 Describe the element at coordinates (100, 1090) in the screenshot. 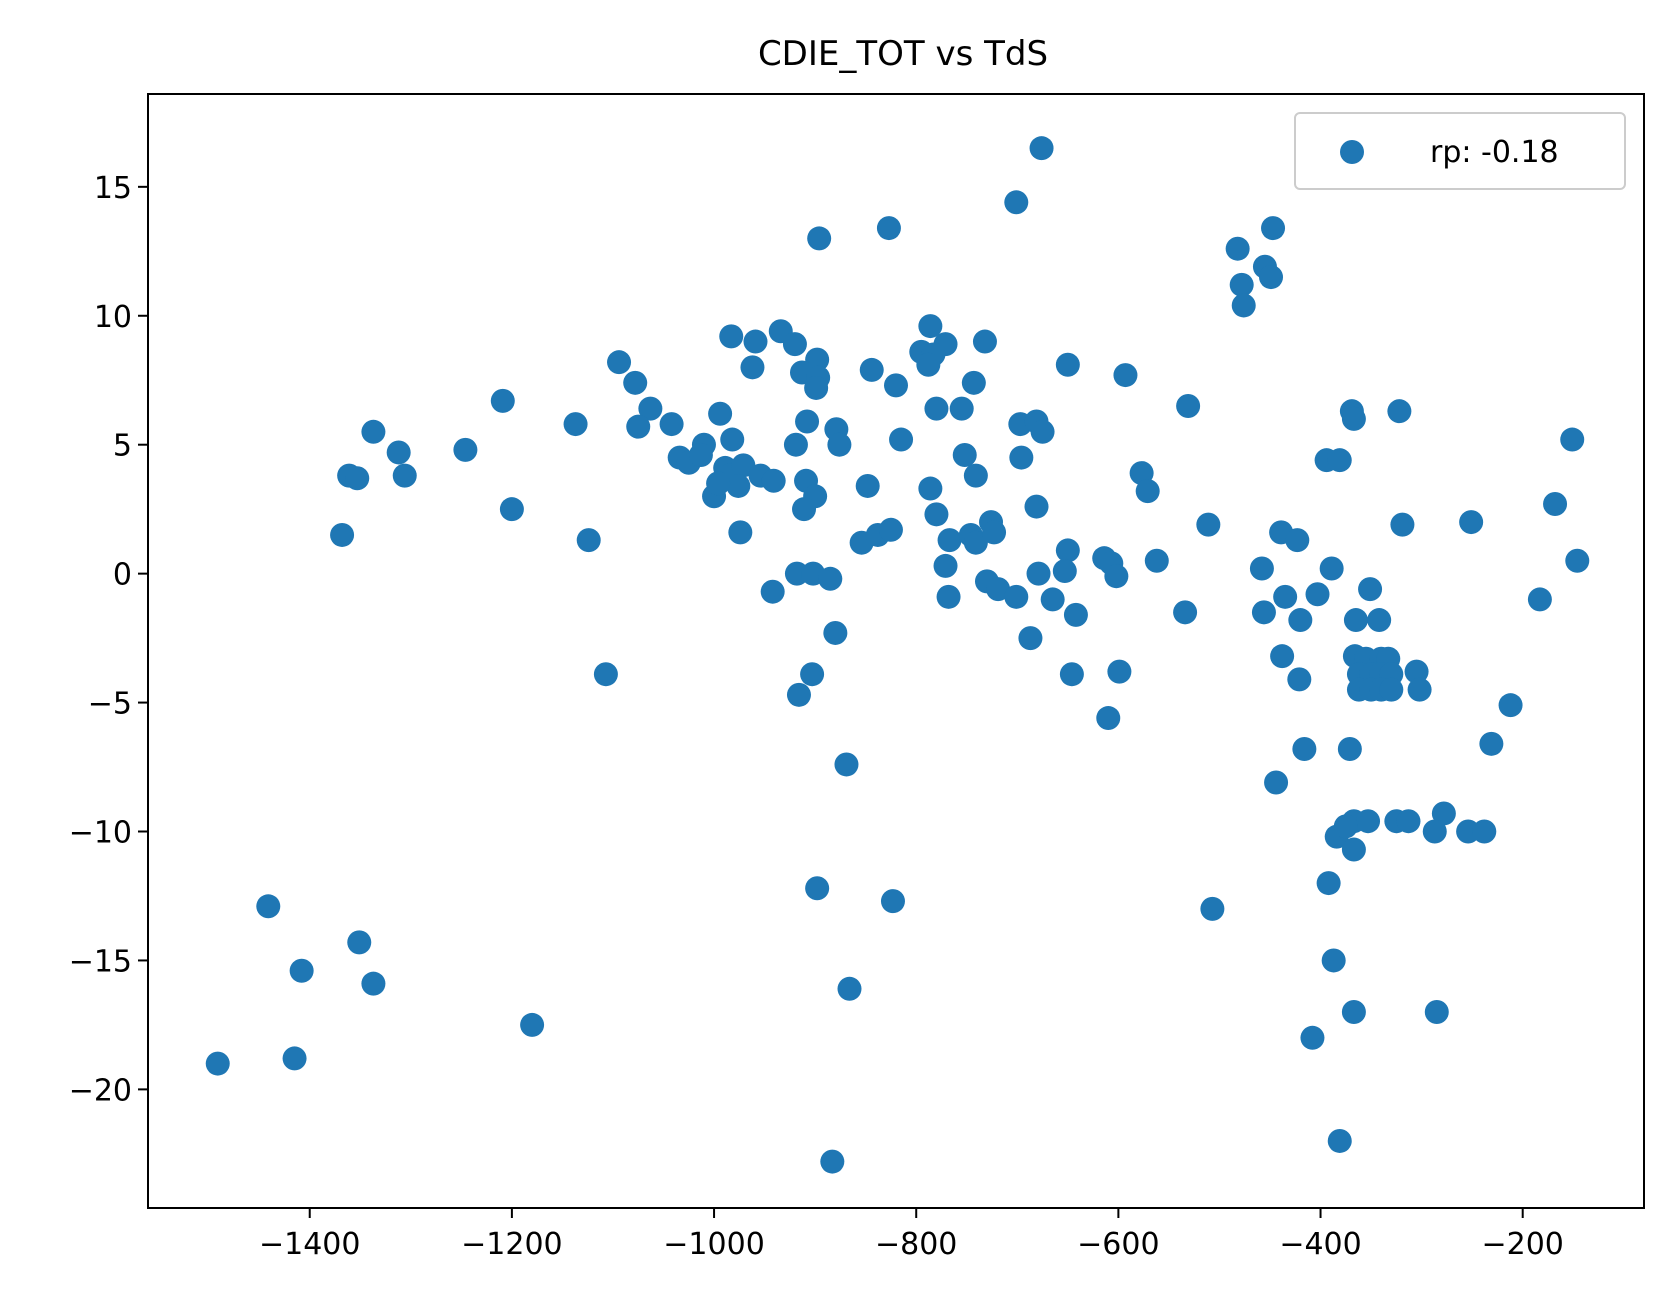

I see `y-tick-label: −20` at that location.